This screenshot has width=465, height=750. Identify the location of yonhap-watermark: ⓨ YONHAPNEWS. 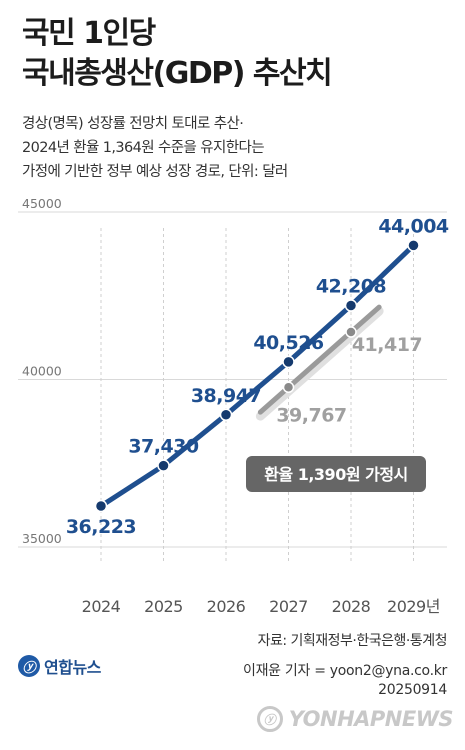
(355, 719).